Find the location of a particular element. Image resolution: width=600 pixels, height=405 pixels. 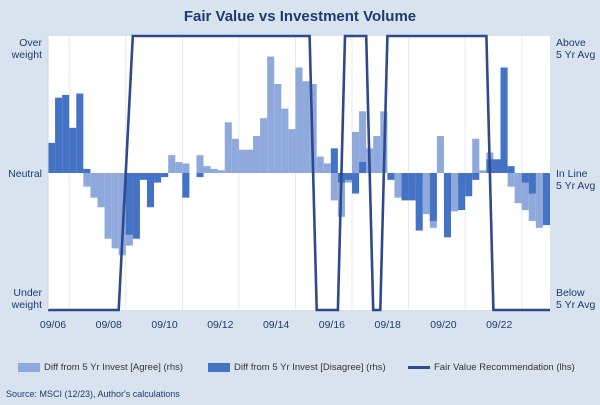

y-left-label-over: weight is located at coordinates (26, 55).